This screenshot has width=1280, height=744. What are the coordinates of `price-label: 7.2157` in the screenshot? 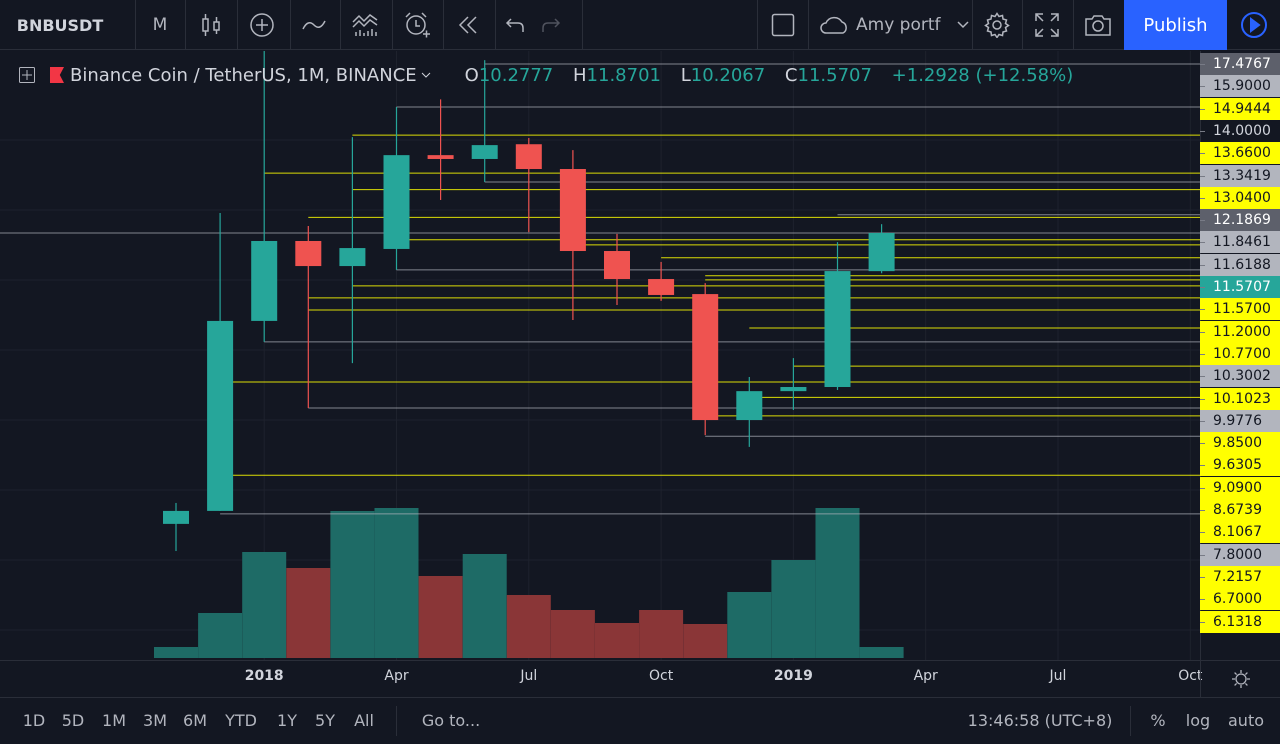 It's located at (1240, 576).